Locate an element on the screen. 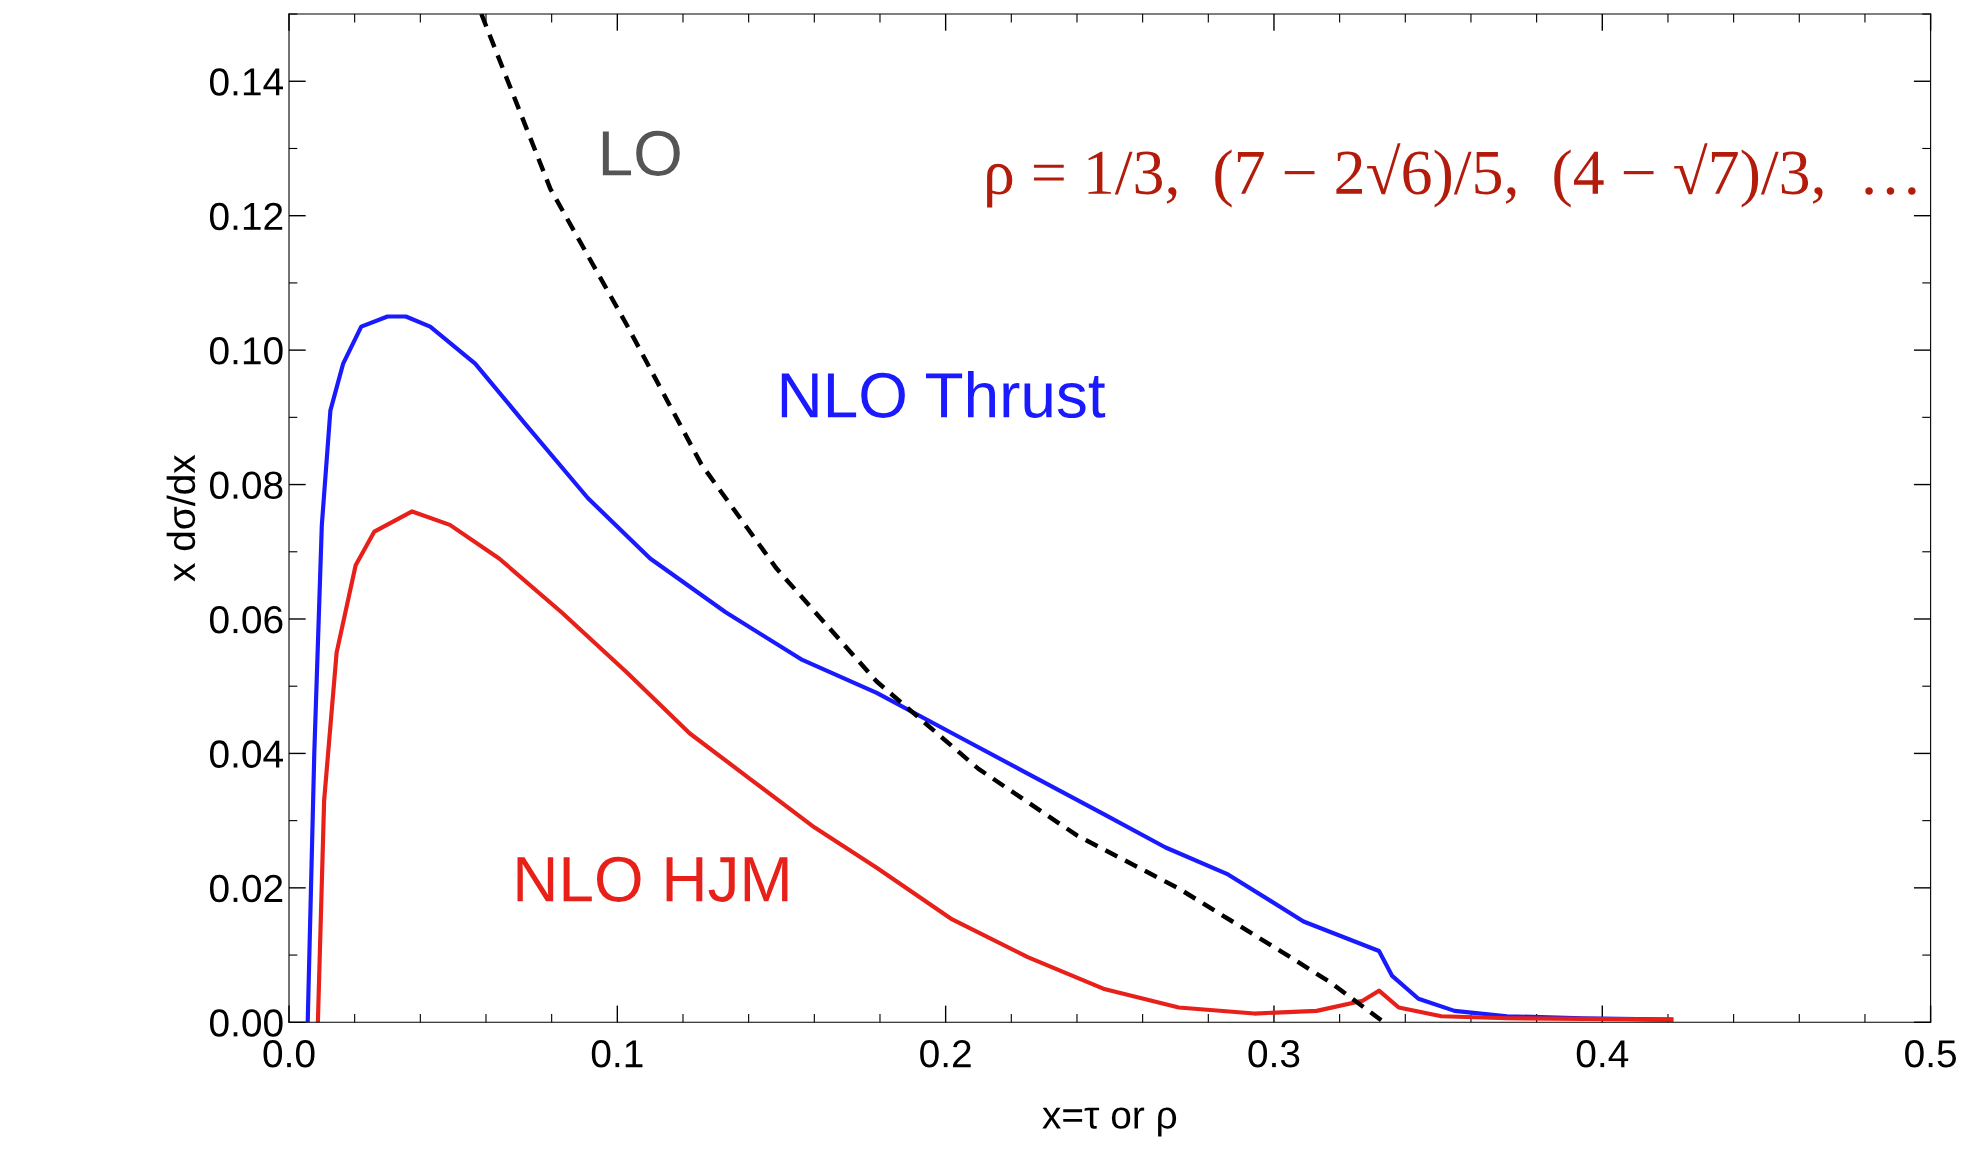  x-tick-label: 0.1 is located at coordinates (617, 1053).